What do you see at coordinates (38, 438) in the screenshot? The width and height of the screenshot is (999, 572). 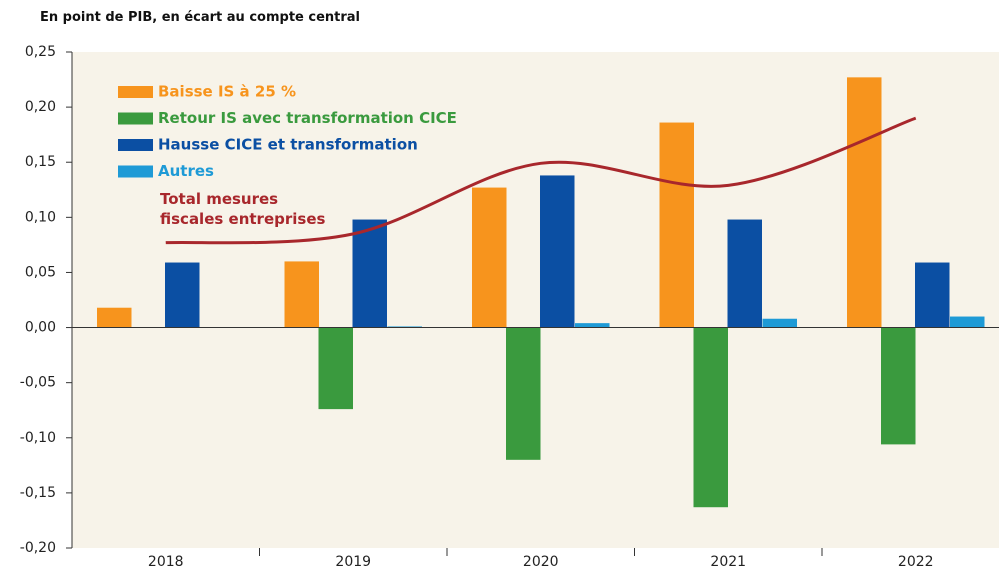 I see `y-tick-label: -0,10` at bounding box center [38, 438].